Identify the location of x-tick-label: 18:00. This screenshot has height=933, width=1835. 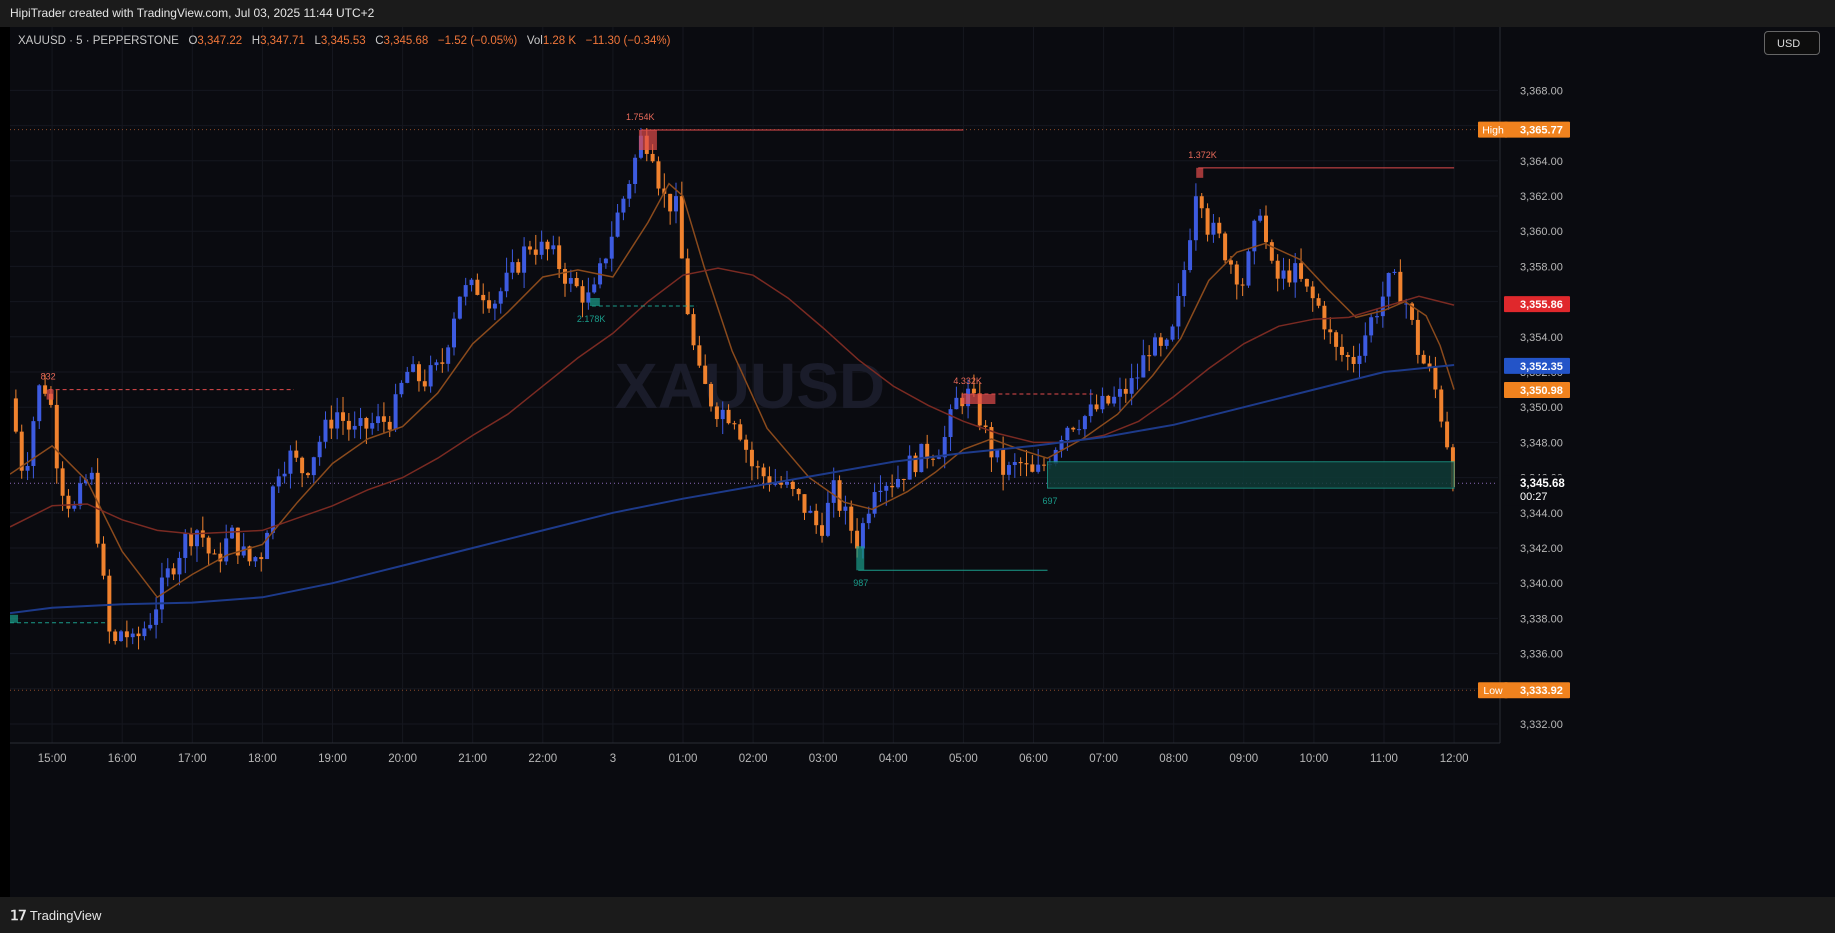
(262, 759).